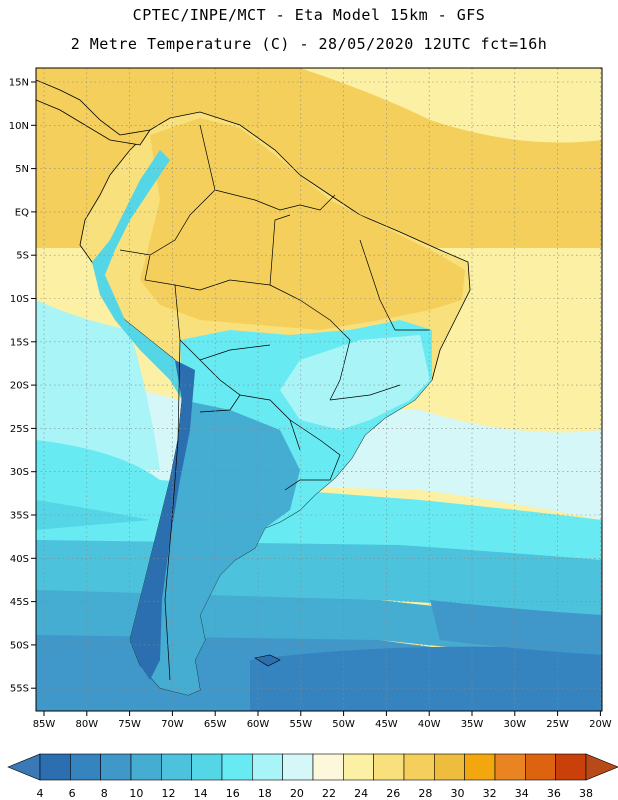  Describe the element at coordinates (600, 724) in the screenshot. I see `lon-tick-label: 20W` at that location.